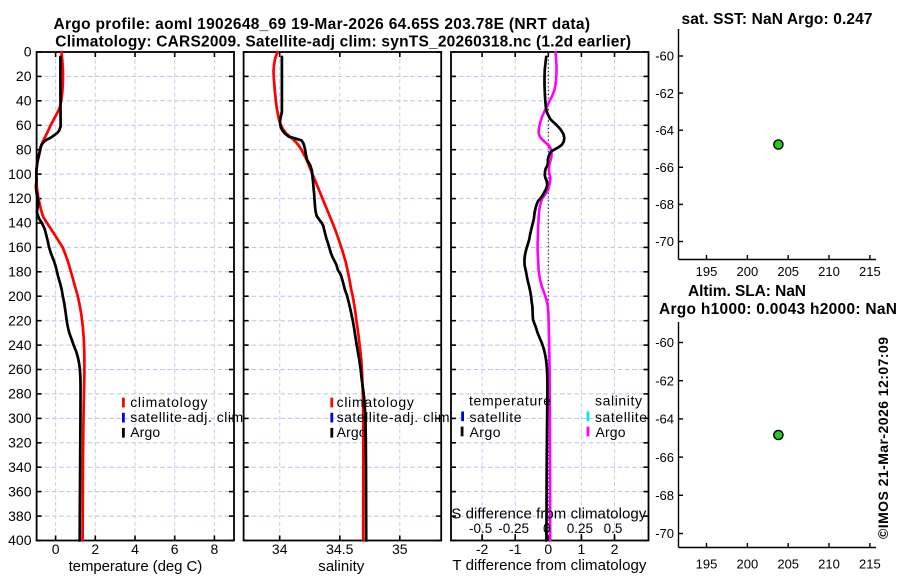  What do you see at coordinates (482, 549) in the screenshot?
I see `svg-text: -2` at bounding box center [482, 549].